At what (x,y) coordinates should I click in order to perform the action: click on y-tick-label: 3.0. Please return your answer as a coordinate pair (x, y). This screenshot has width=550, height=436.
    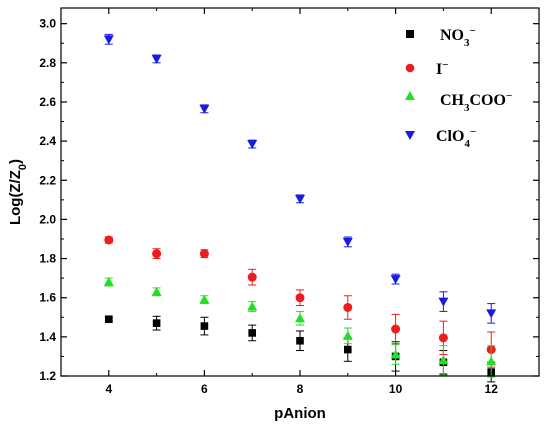
    Looking at the image, I should click on (47, 24).